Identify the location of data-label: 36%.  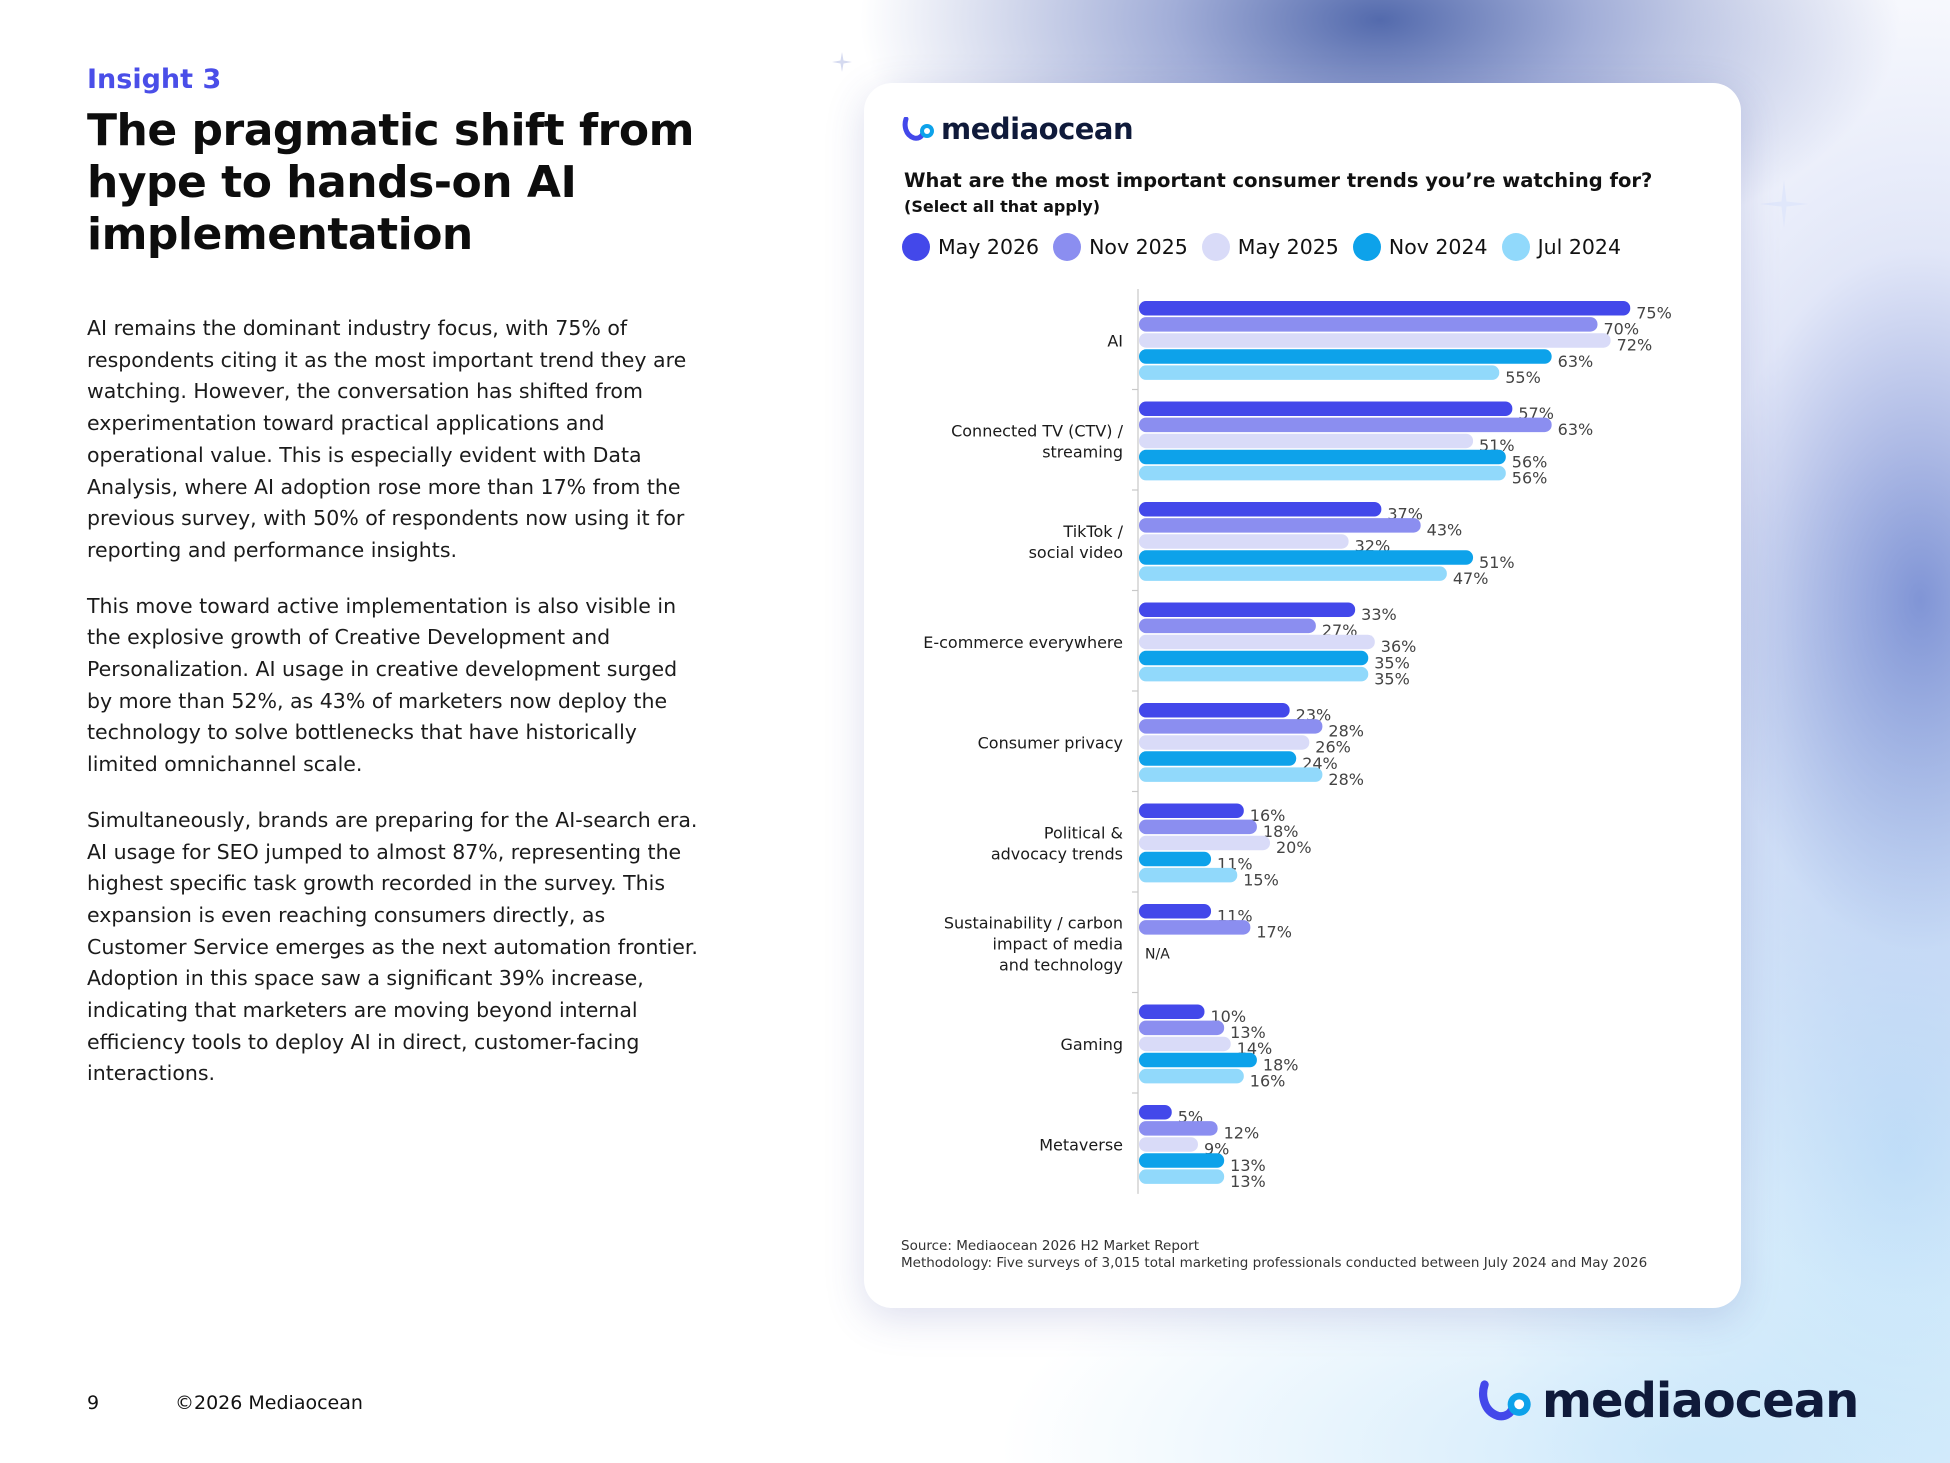
(1399, 646).